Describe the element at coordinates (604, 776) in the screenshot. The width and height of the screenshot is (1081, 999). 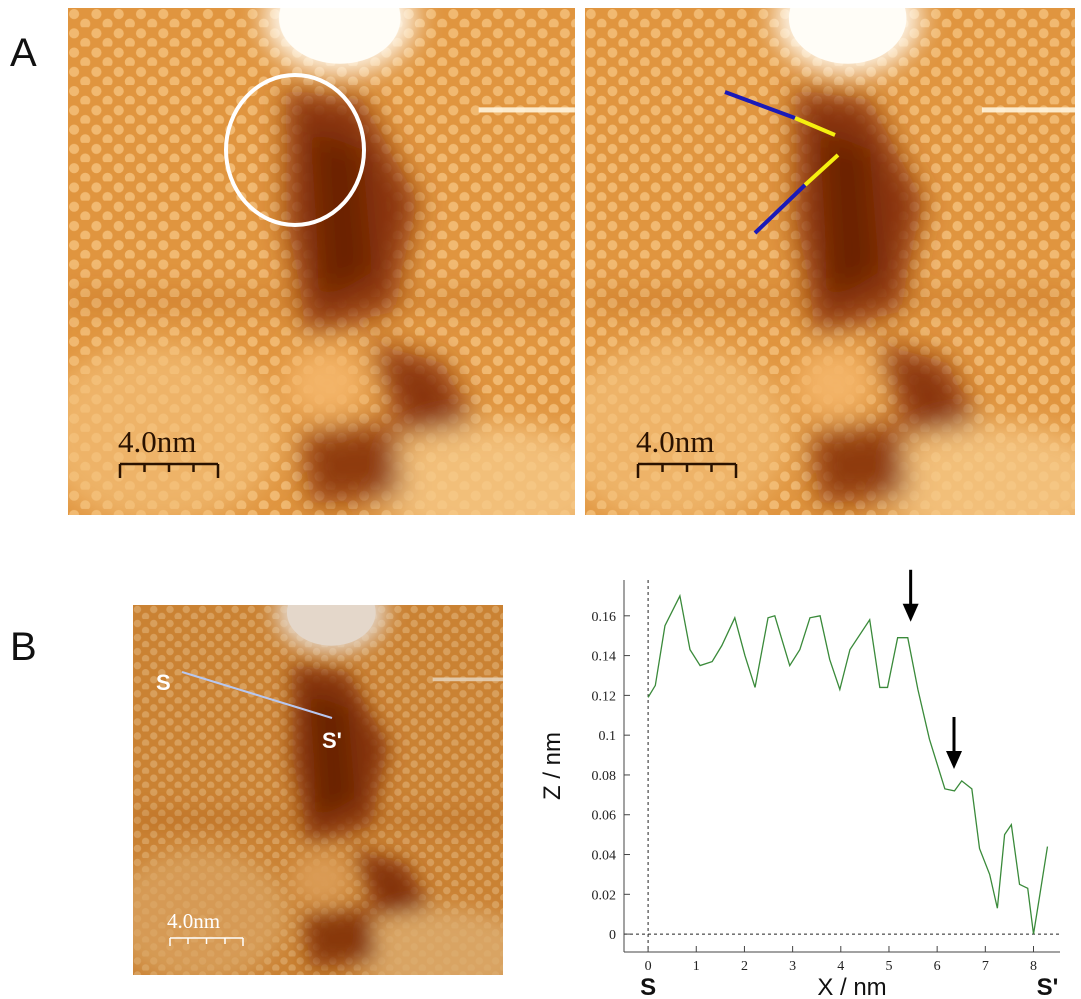
I see `y-tick-label: 0.08` at that location.